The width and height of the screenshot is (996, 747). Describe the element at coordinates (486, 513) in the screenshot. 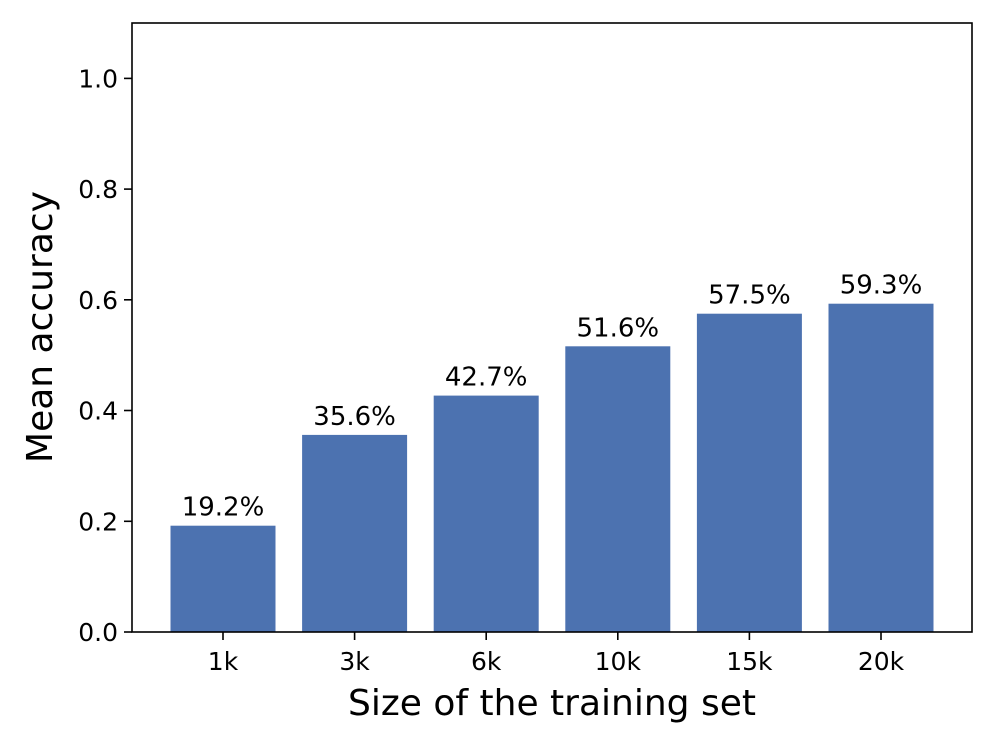

I see `bar-6k` at that location.